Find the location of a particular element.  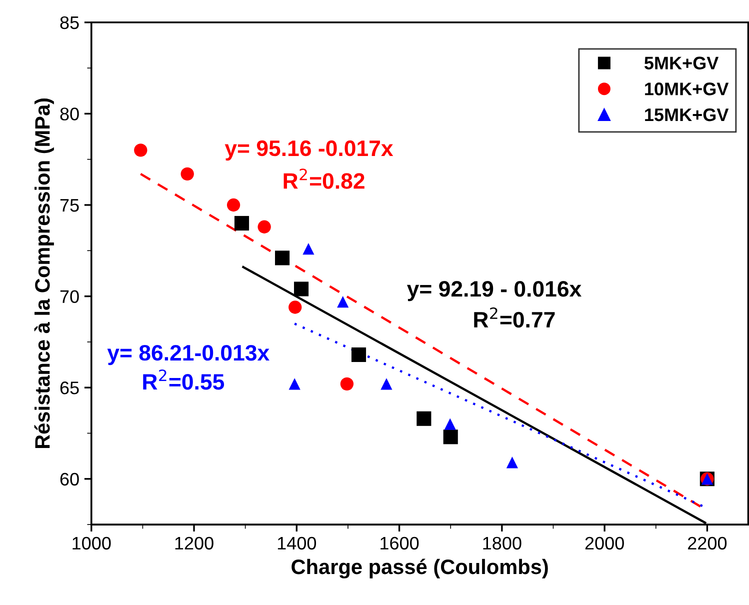

y-tick-label: 85 is located at coordinates (69, 23).